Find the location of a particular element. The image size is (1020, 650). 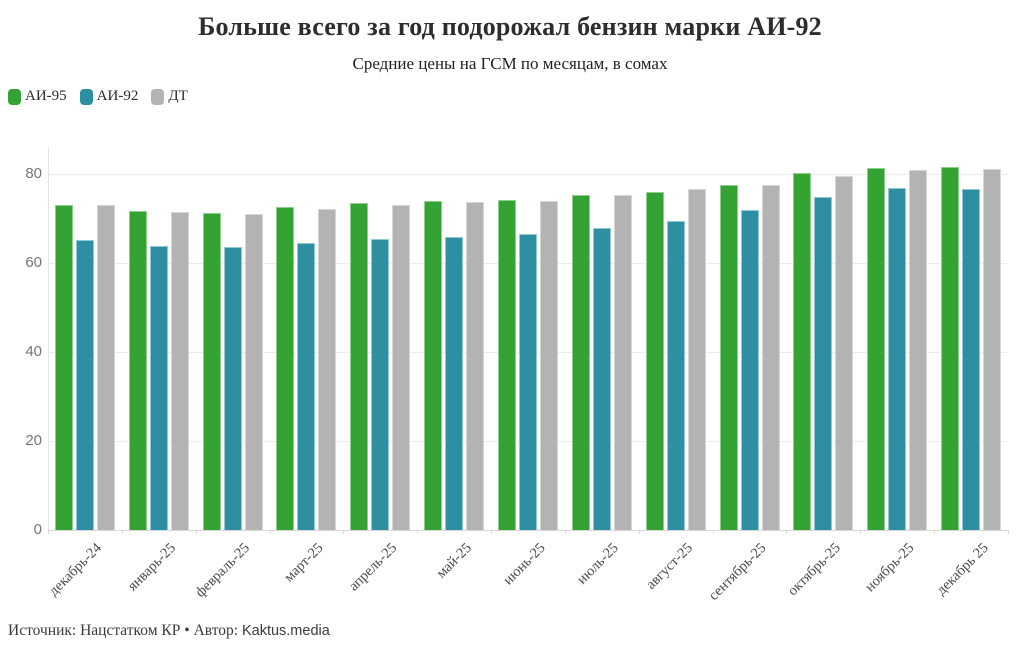

bar-group-август-25 is located at coordinates (676, 339).